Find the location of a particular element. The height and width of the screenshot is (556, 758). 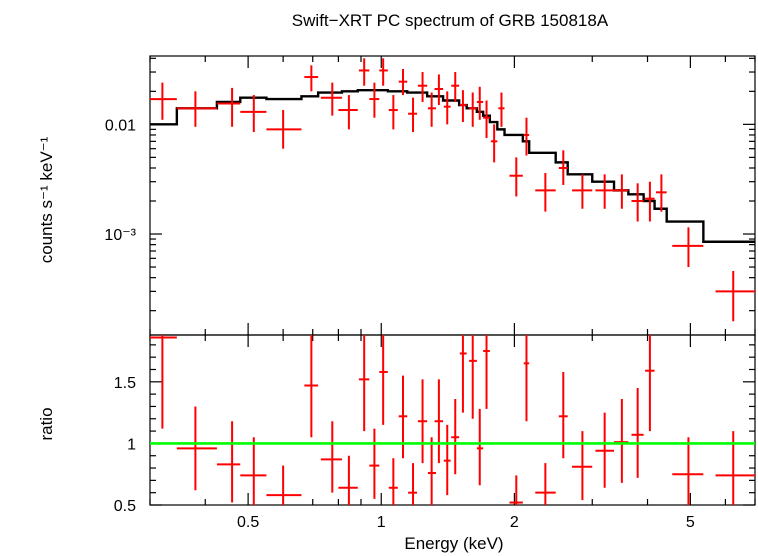

y-axis-label-spectrum: counts s⁻¹ keV⁻¹ is located at coordinates (46, 199).